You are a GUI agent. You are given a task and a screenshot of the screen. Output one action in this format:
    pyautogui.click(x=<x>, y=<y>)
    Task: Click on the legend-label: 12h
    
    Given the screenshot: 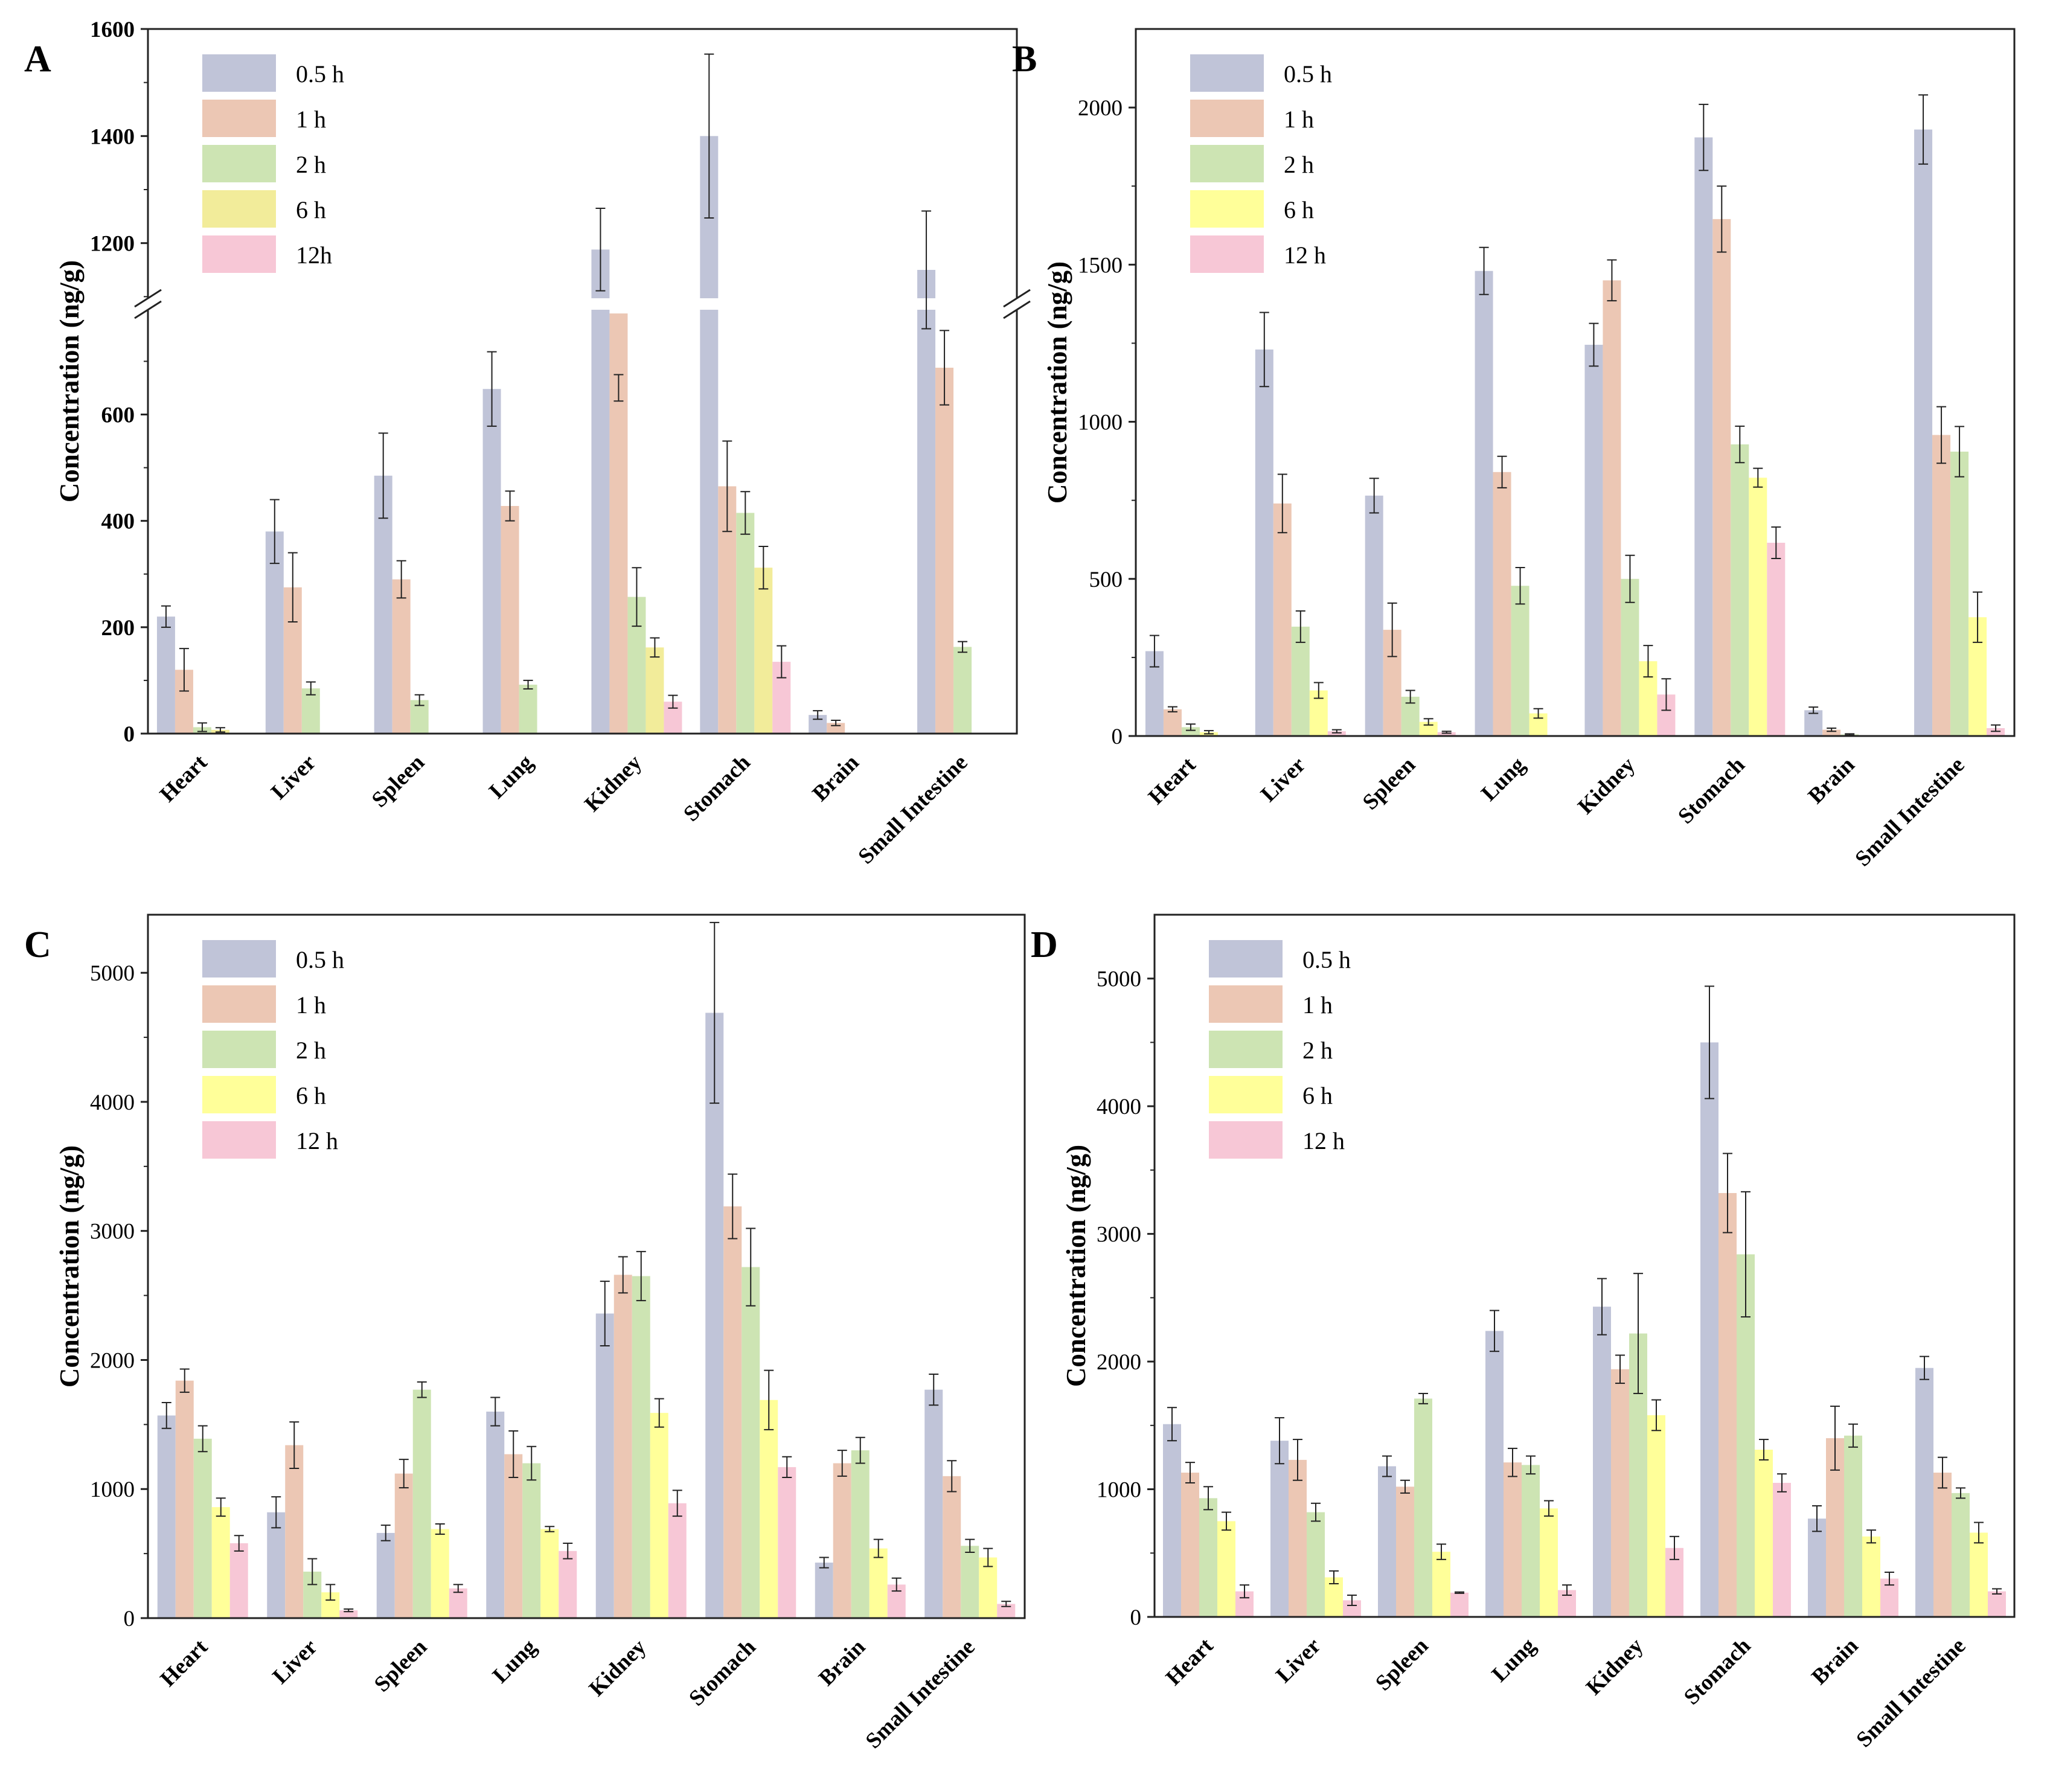 What is the action you would take?
    pyautogui.click(x=314, y=255)
    